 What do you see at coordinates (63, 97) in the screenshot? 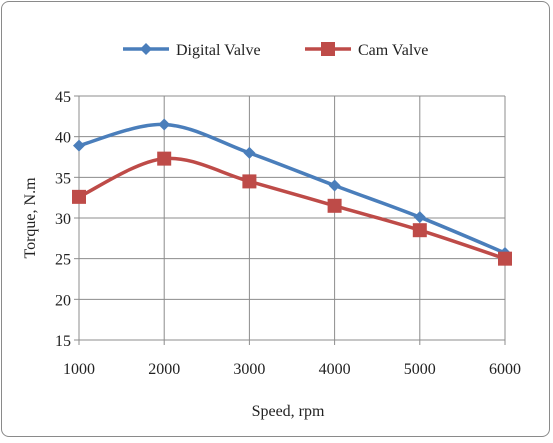
I see `y-tick-label: 45` at bounding box center [63, 97].